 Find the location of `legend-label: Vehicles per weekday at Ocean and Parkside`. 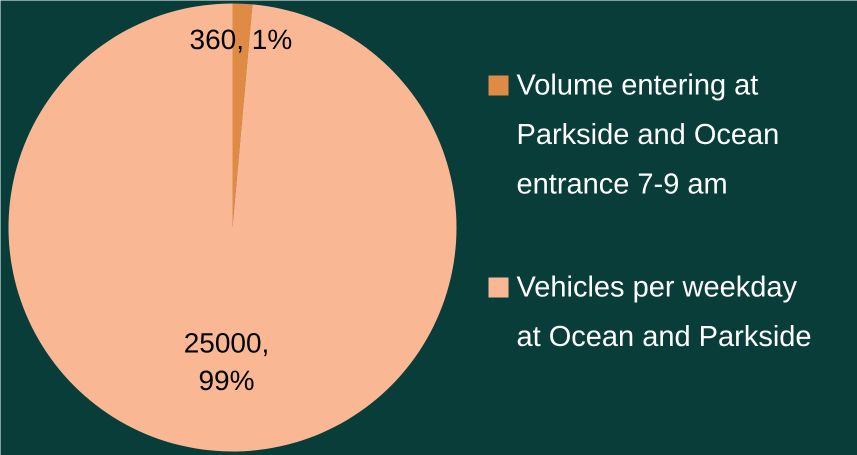

legend-label: Vehicles per weekday at Ocean and Parkside is located at coordinates (664, 313).